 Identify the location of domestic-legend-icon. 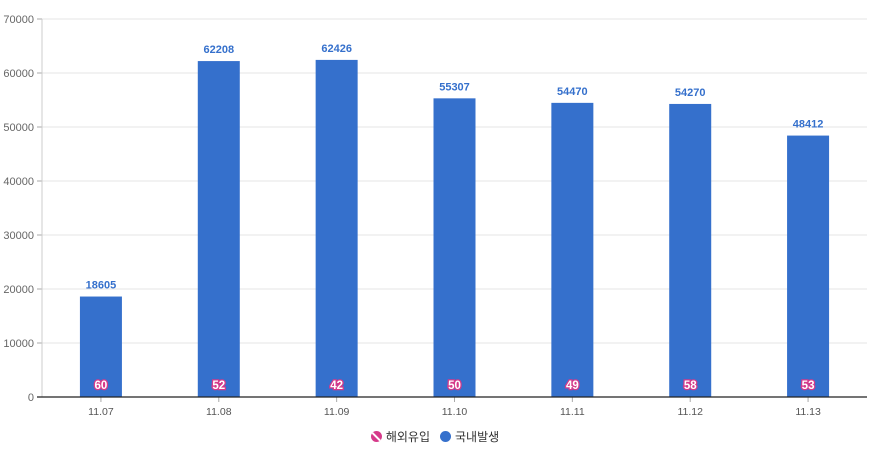
(445, 436).